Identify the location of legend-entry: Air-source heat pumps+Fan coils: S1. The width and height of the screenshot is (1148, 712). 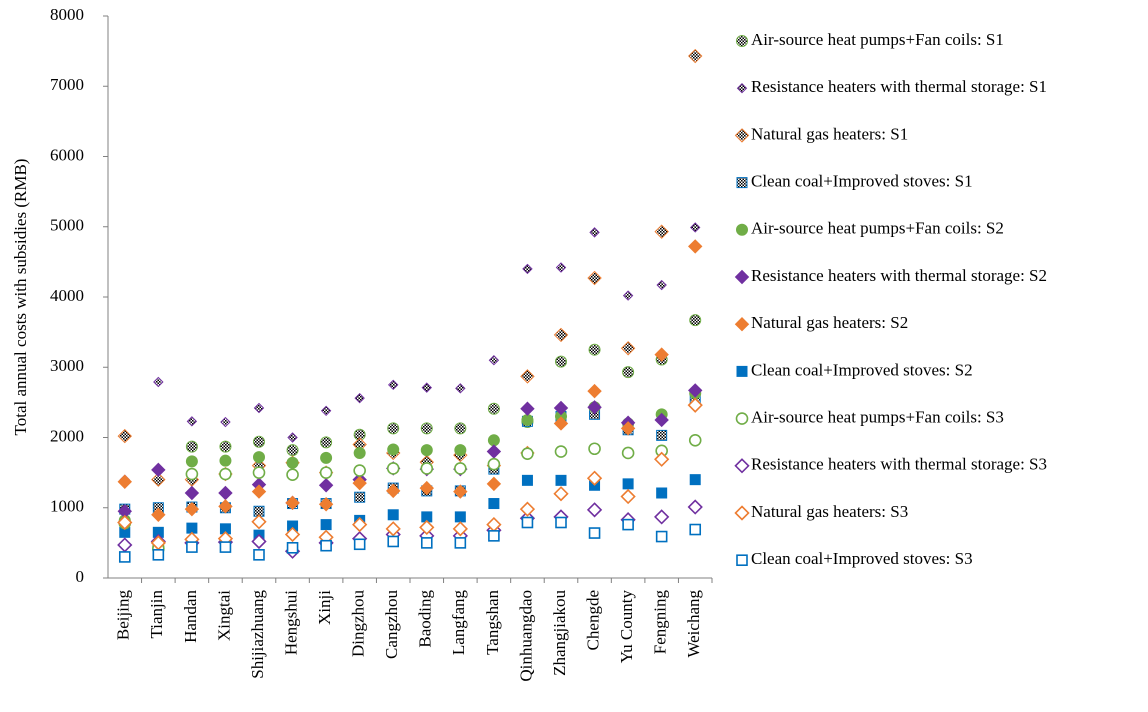
(870, 39).